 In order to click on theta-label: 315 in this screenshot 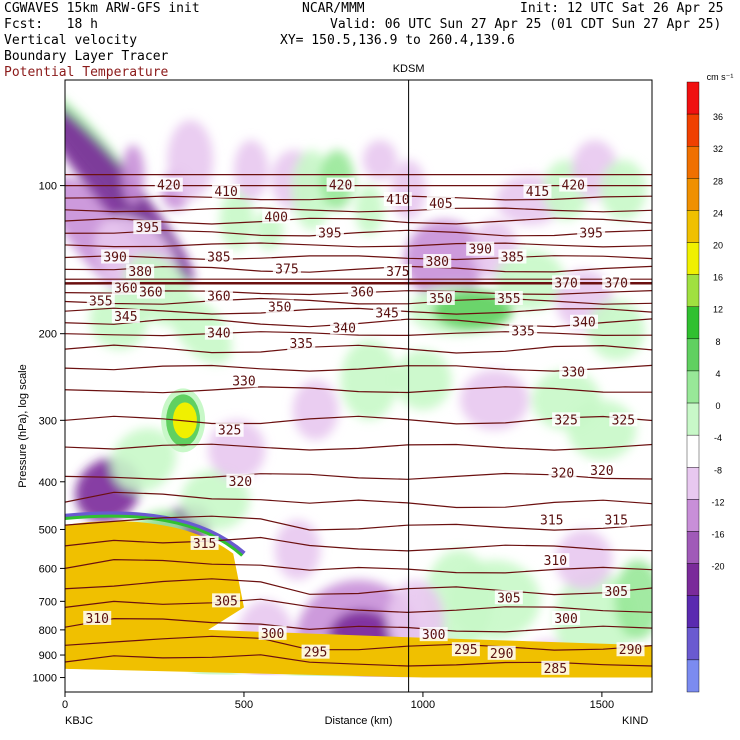, I will do `click(551, 521)`.